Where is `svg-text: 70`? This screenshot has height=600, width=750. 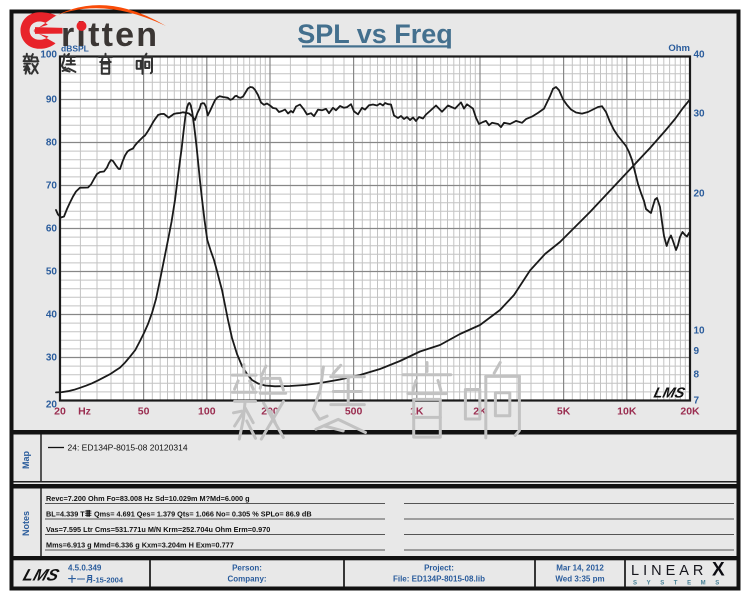 svg-text: 70 is located at coordinates (52, 186).